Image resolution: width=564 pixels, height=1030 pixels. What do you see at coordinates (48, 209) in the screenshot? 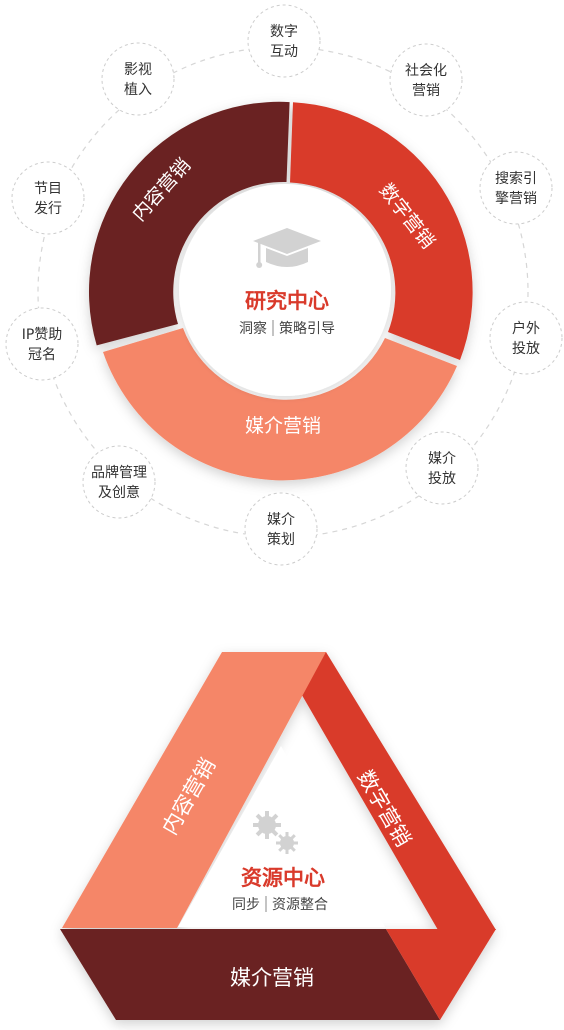
I see `svg-text: 发行` at bounding box center [48, 209].